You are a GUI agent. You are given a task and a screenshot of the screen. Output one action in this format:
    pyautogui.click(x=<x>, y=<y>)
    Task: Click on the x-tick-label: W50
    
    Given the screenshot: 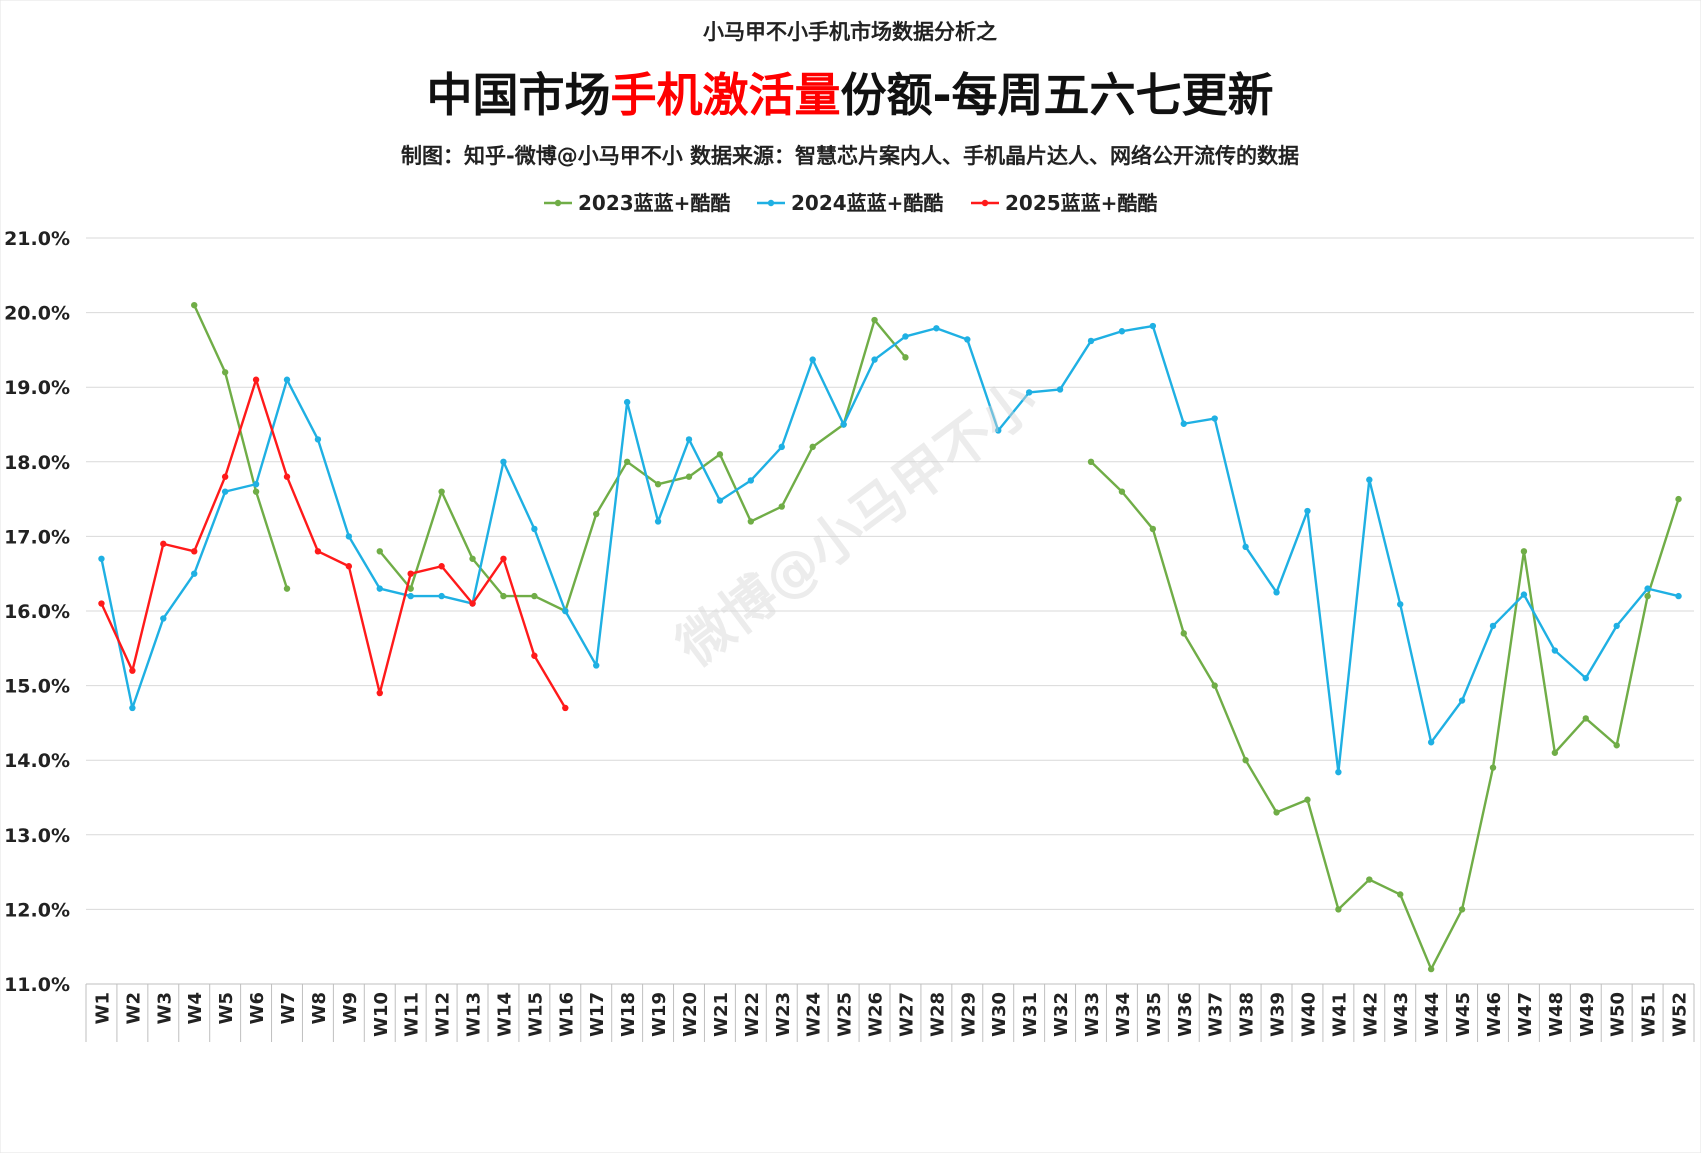 What is the action you would take?
    pyautogui.click(x=1618, y=1014)
    